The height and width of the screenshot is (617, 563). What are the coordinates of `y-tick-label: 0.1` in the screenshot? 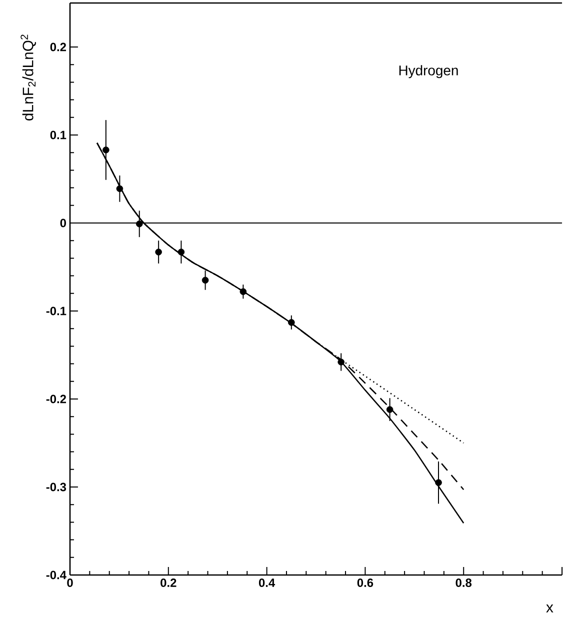 It's located at (58, 135).